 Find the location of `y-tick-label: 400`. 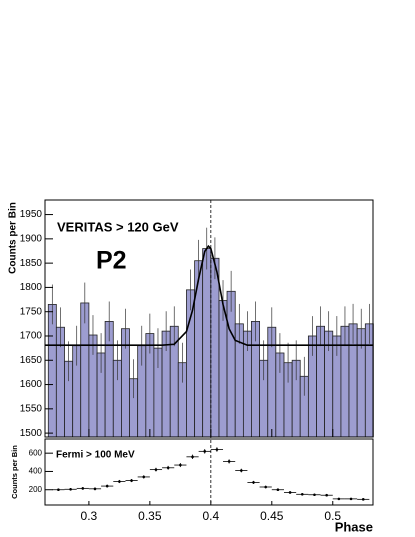

y-tick-label: 400 is located at coordinates (36, 471).